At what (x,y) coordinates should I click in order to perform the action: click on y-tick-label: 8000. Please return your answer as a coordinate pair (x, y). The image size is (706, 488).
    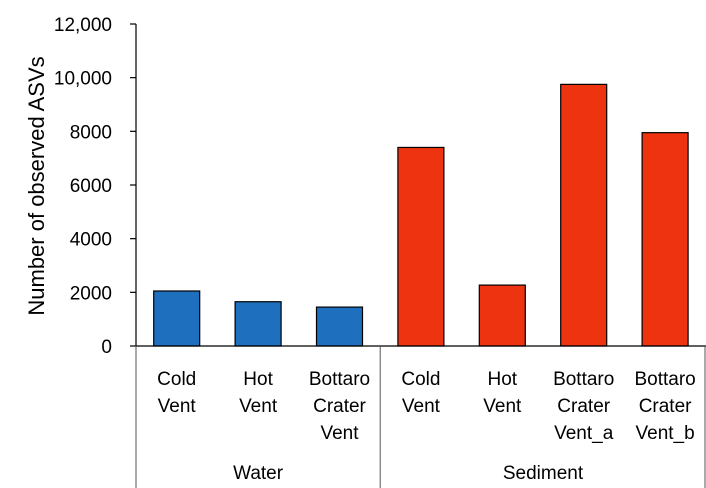
    Looking at the image, I should click on (91, 132).